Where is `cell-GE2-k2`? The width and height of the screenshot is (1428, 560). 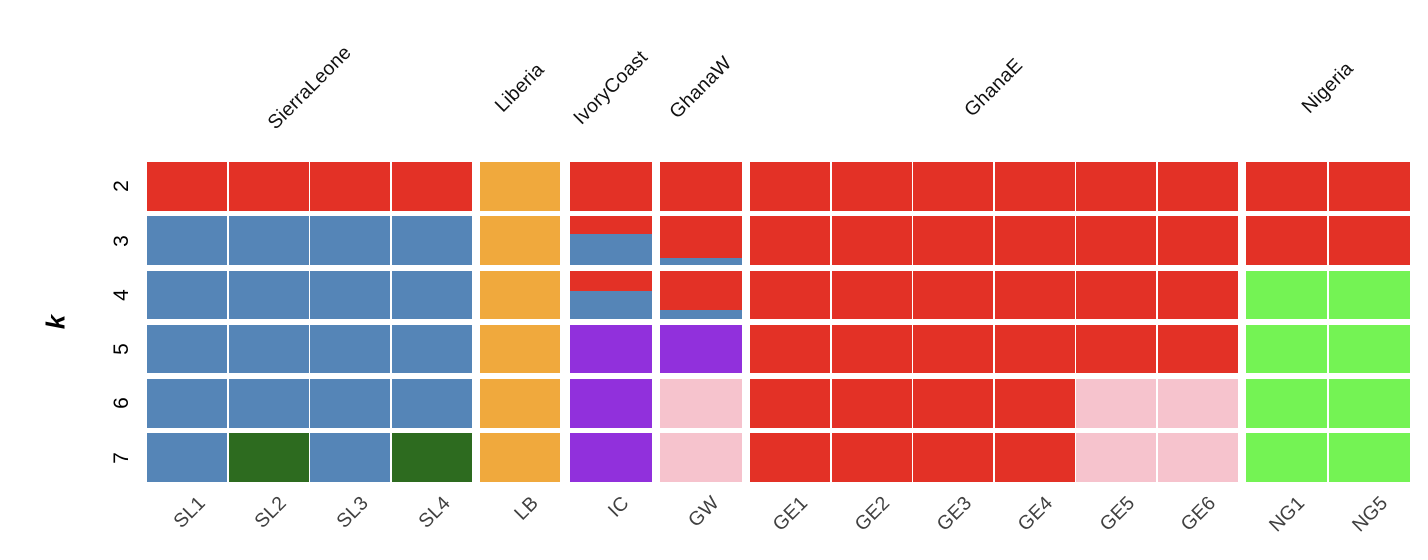
cell-GE2-k2 is located at coordinates (871, 186).